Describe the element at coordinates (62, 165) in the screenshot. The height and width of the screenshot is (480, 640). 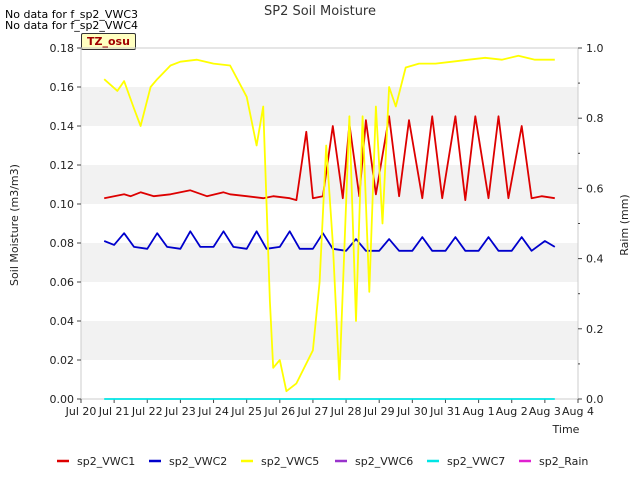
I see `y-tick-label: 0.12` at that location.